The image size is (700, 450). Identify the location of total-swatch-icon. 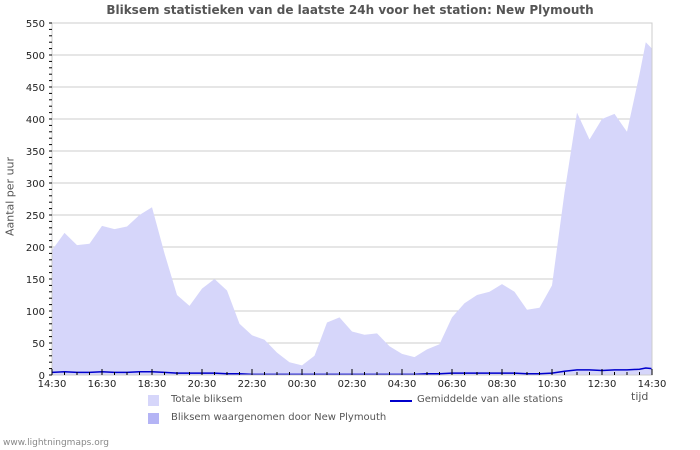
(153, 400).